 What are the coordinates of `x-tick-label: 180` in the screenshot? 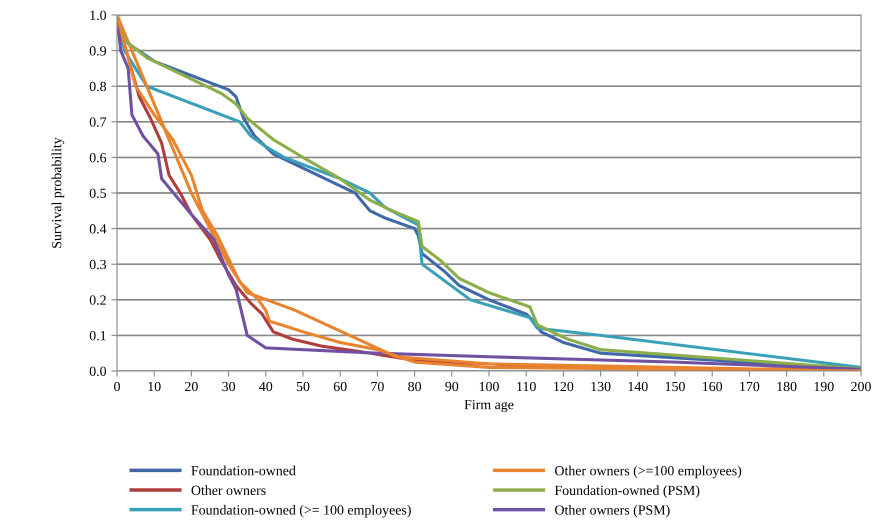 It's located at (786, 387).